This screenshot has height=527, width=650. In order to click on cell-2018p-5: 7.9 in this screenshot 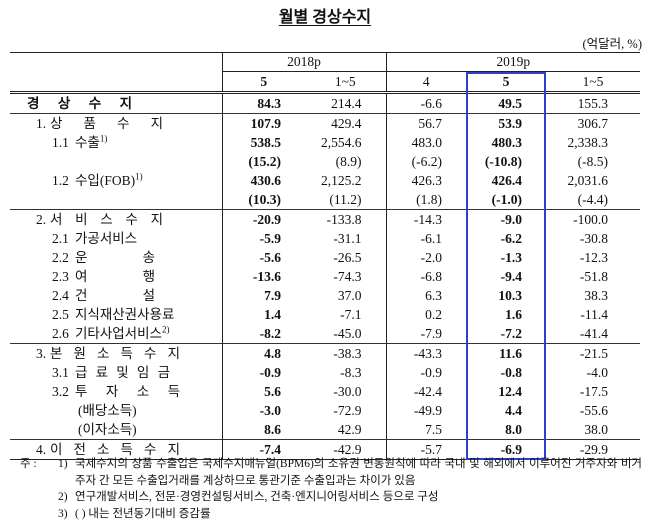, I will do `click(272, 295)`.